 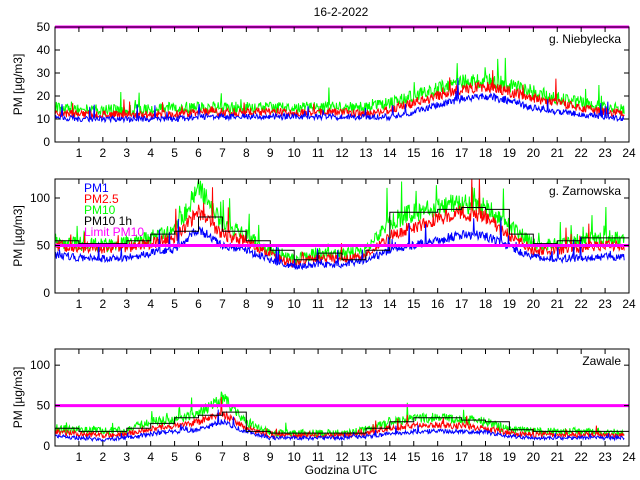 What do you see at coordinates (44, 73) in the screenshot?
I see `y-tick-label: 30` at bounding box center [44, 73].